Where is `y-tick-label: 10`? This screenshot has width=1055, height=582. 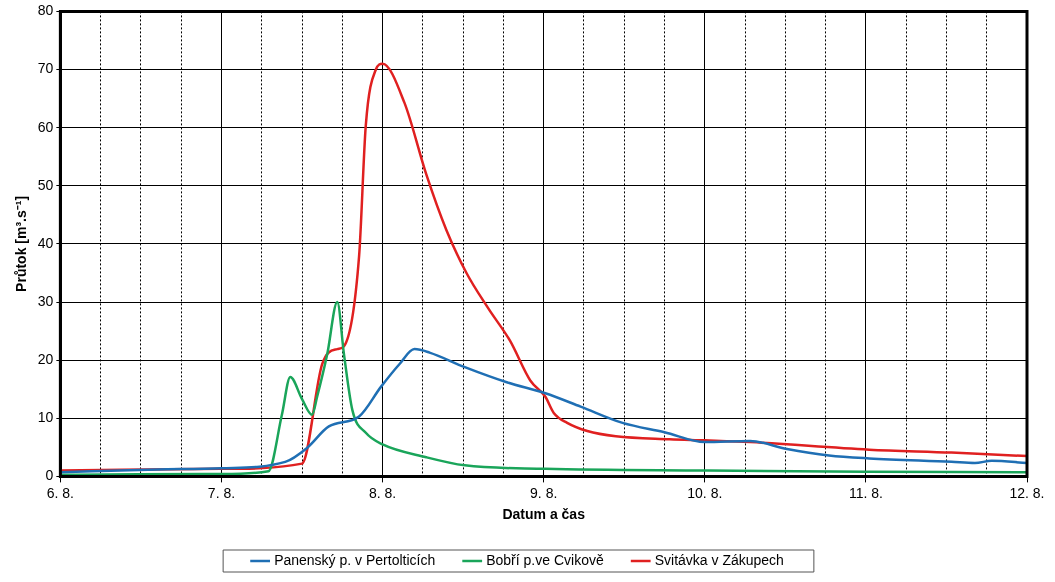 y-tick-label: 10 is located at coordinates (45, 417).